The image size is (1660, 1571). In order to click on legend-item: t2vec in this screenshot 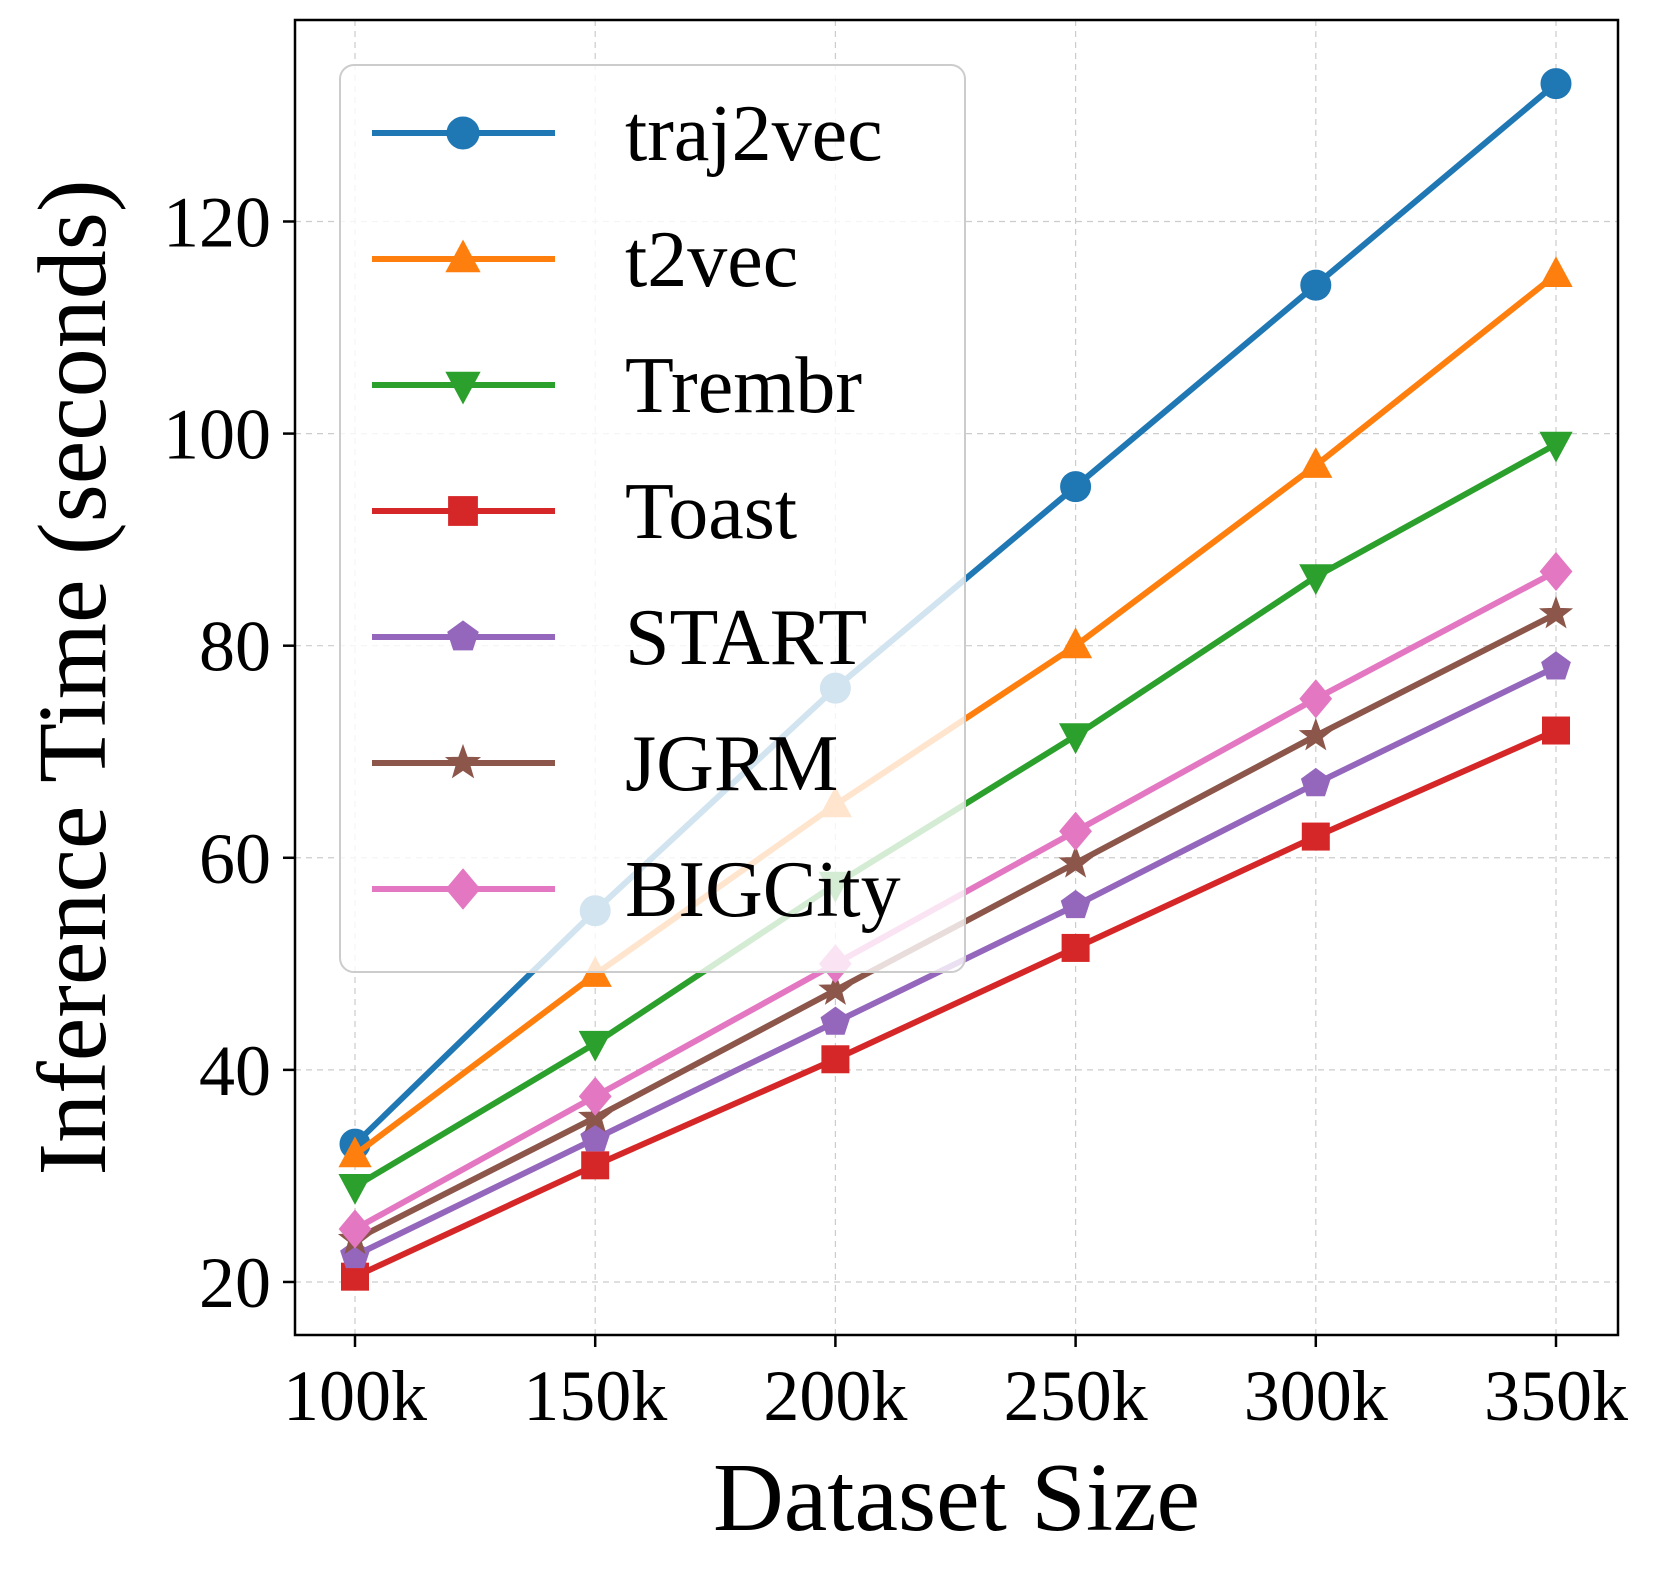, I will do `click(585, 260)`.